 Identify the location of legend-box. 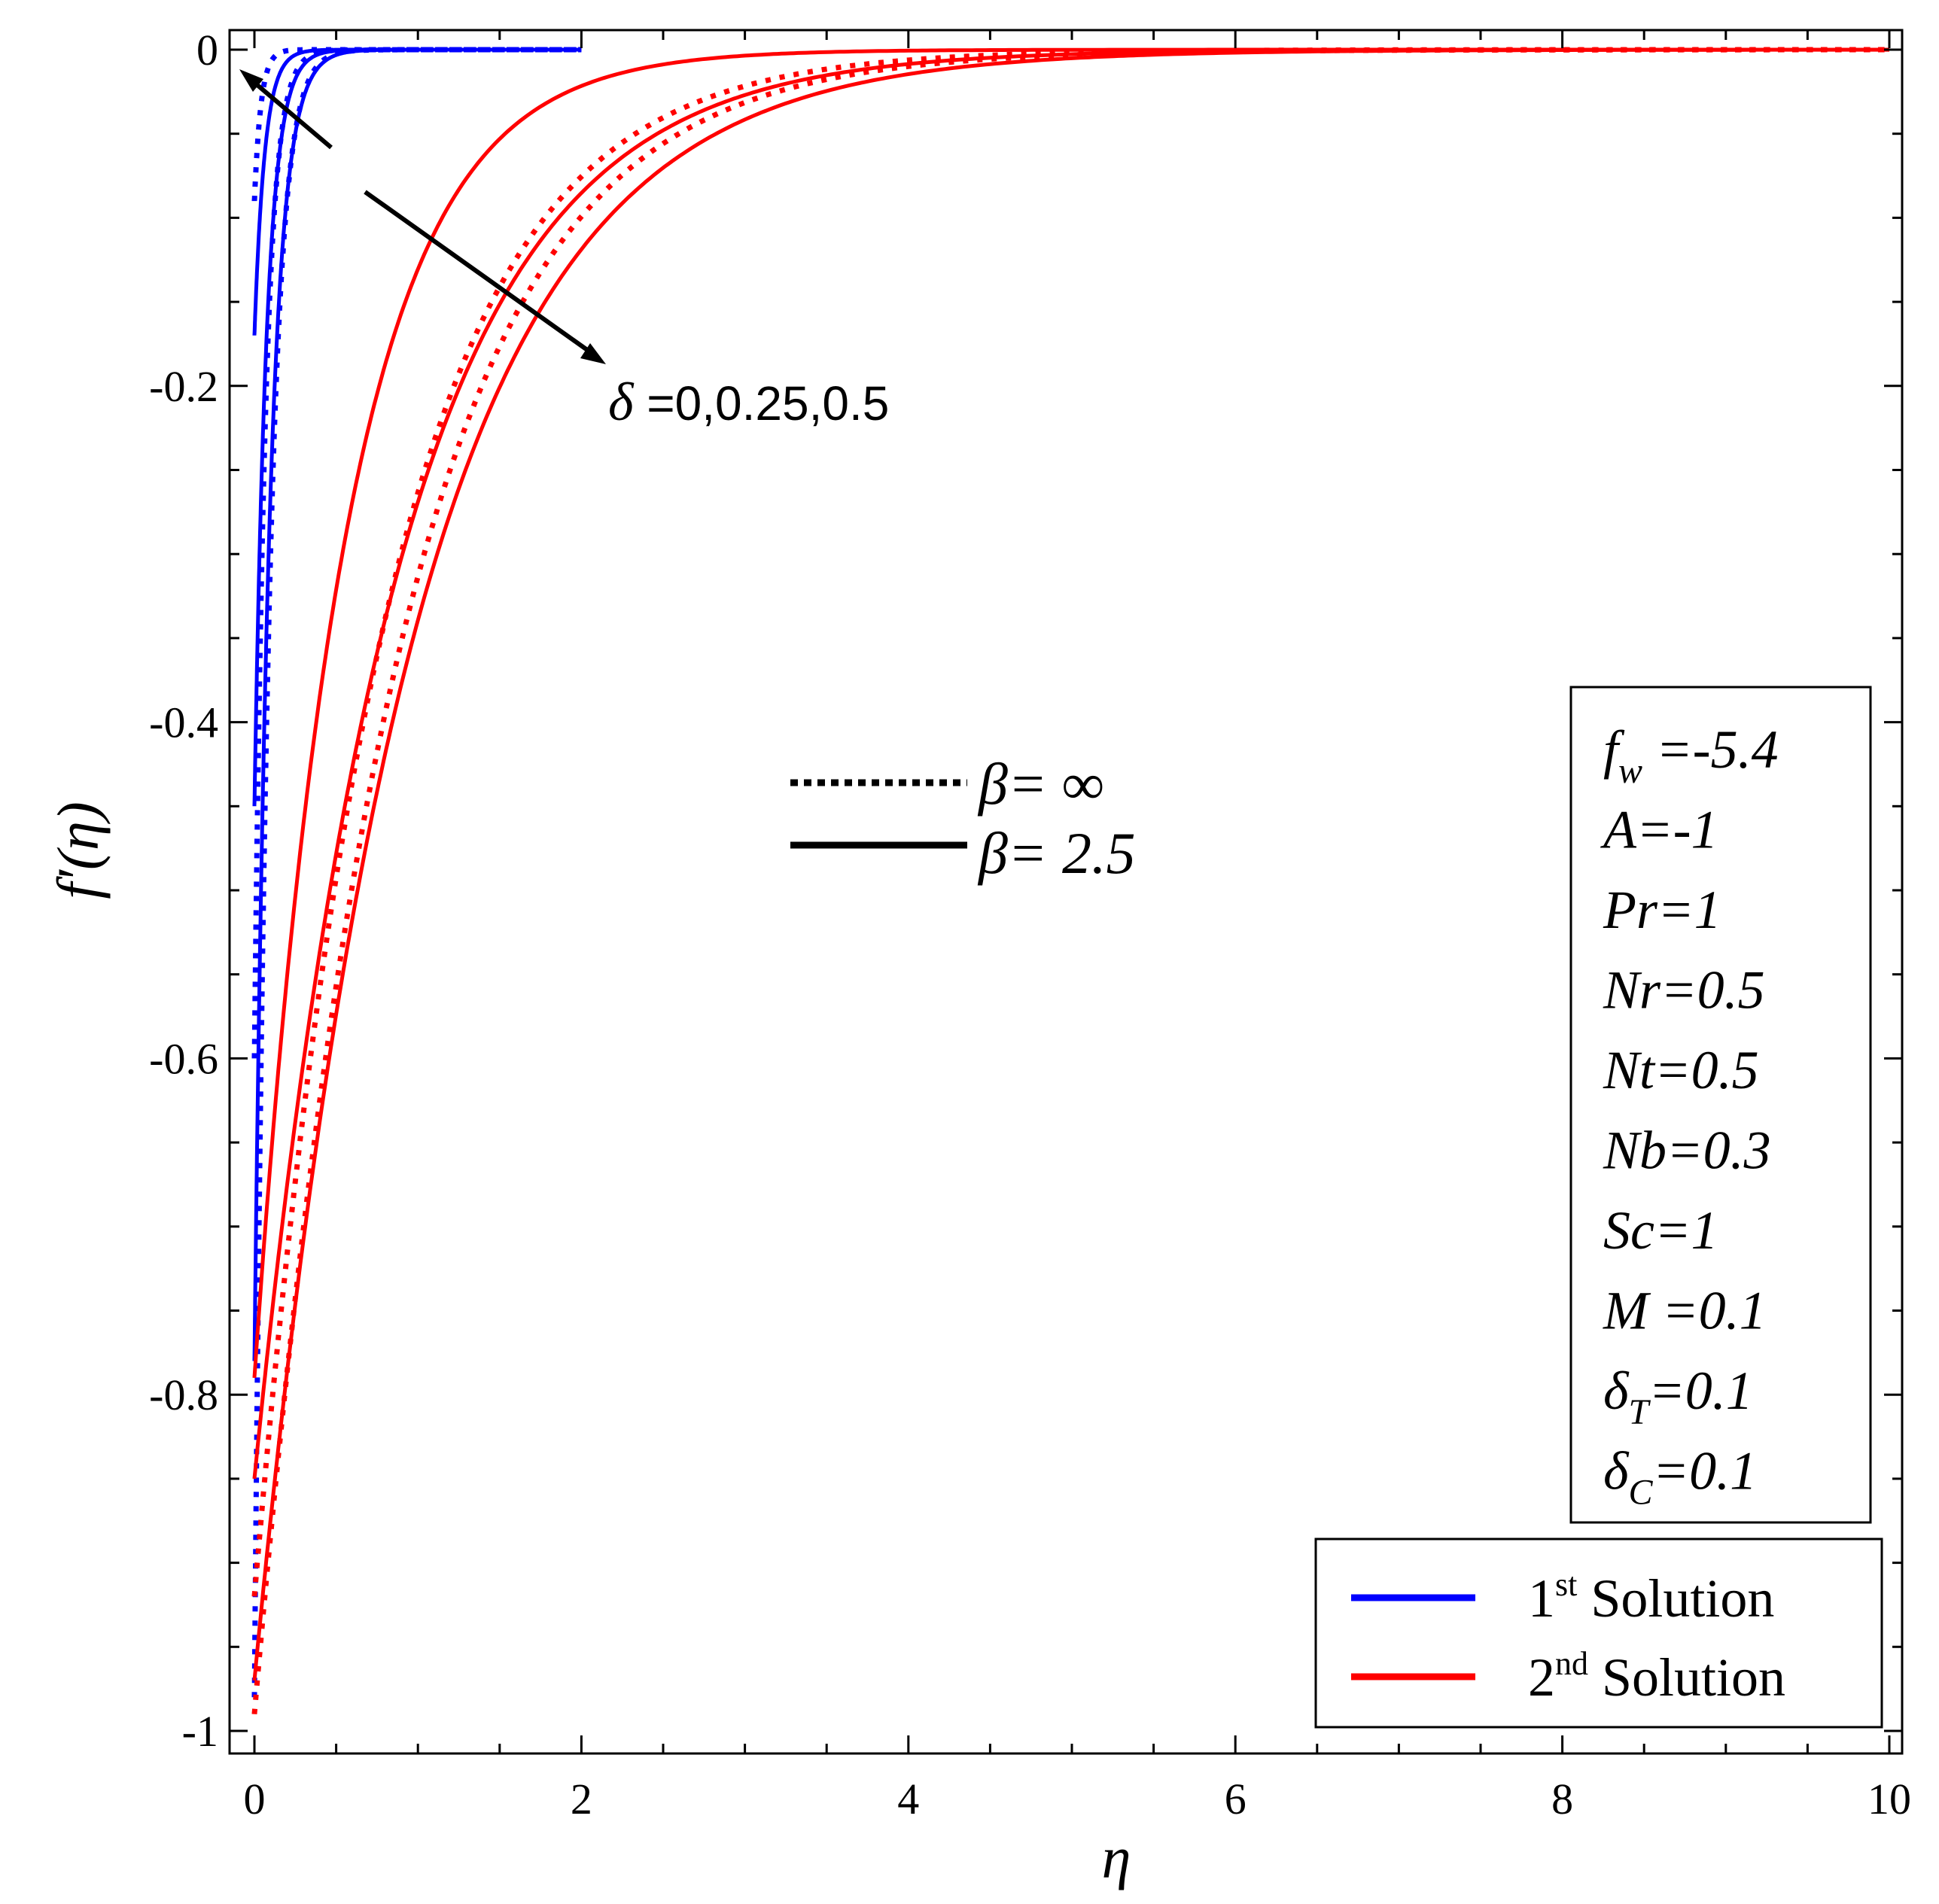
(1598, 1633).